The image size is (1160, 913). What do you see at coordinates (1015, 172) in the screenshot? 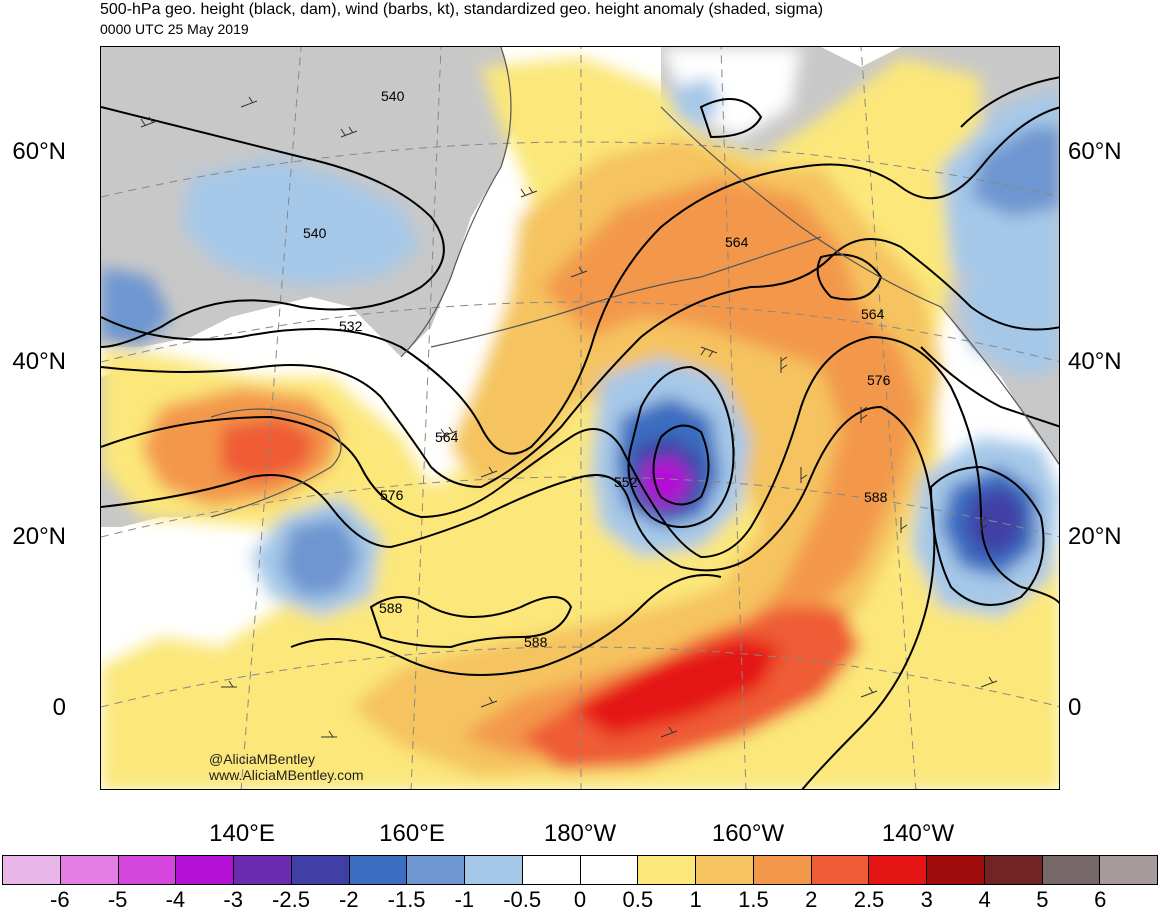
I see `anomaly-blue-northeast-mid` at bounding box center [1015, 172].